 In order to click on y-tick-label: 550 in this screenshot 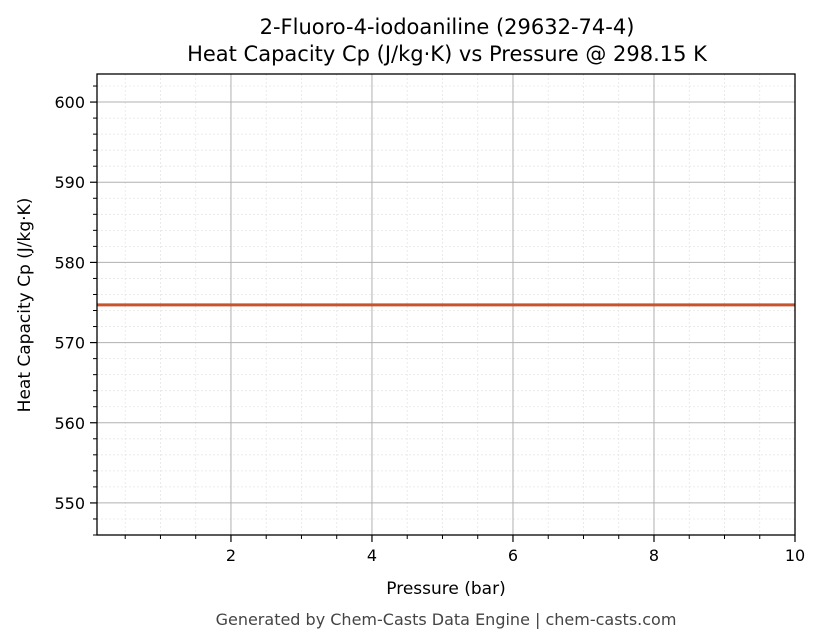, I will do `click(69, 503)`.